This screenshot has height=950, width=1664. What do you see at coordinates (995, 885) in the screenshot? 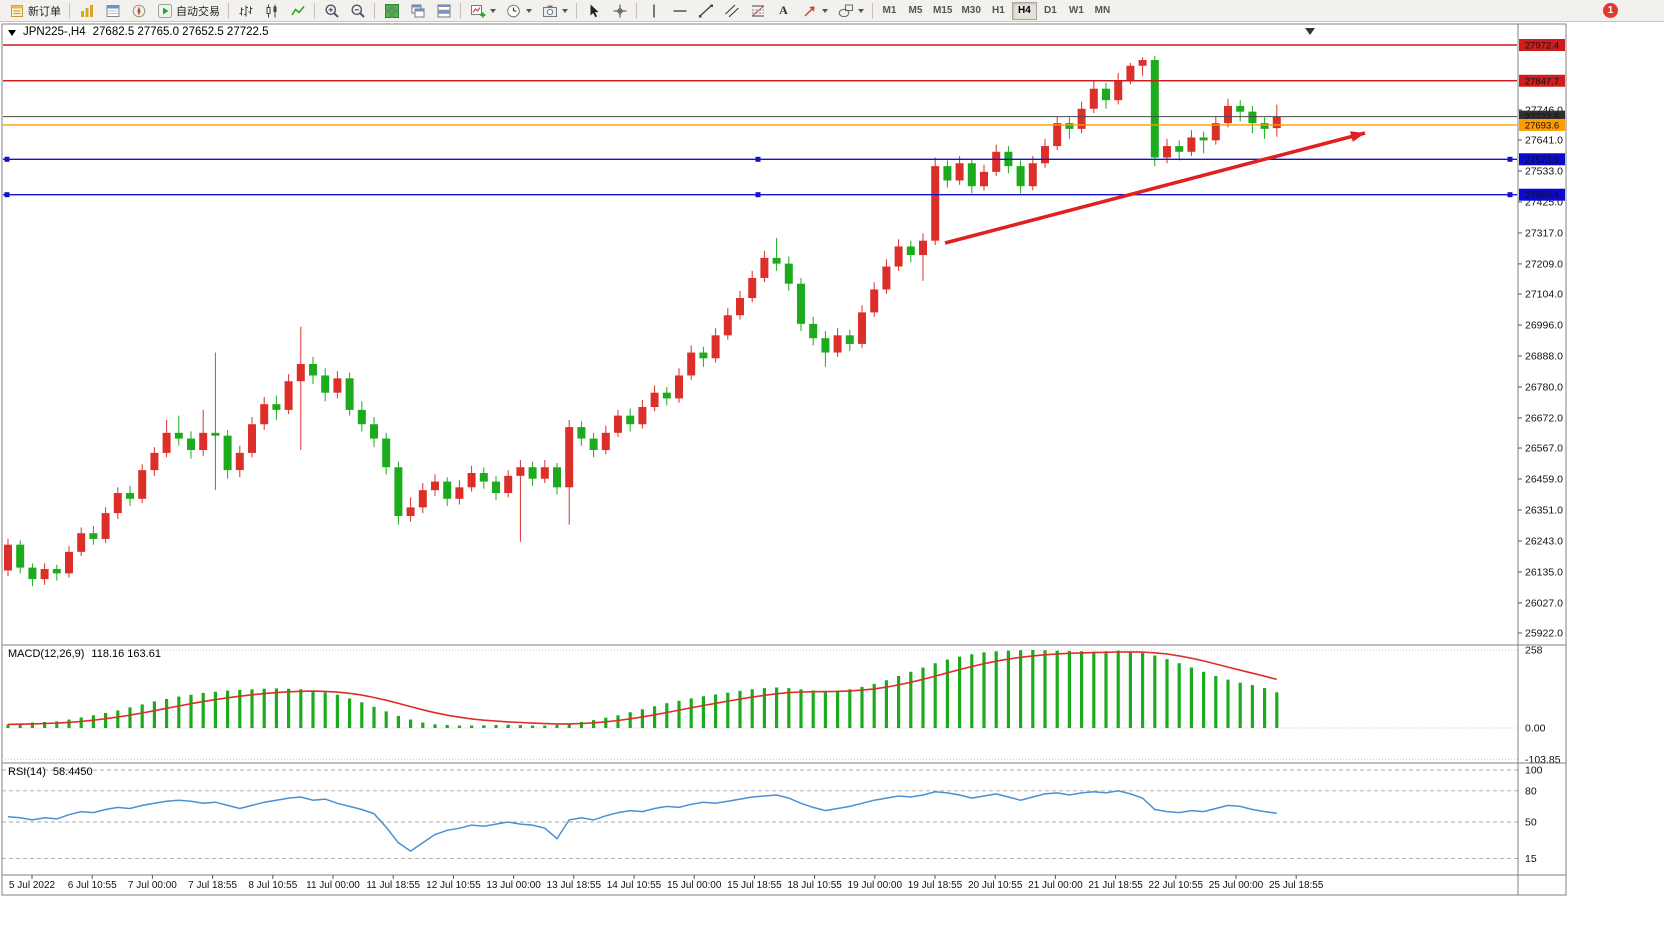
I see `svg-text: 20 Jul 10:55` at bounding box center [995, 885].